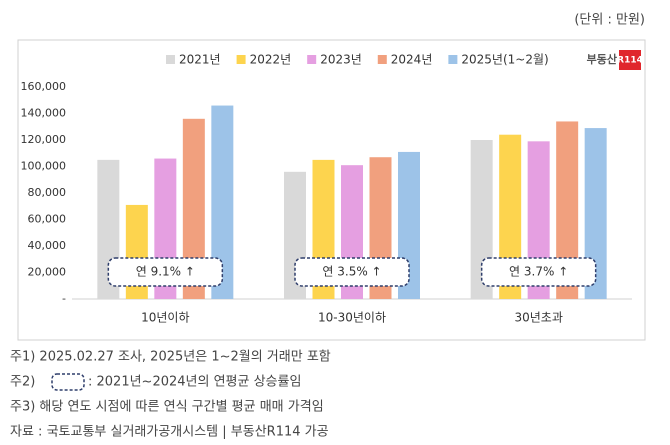  What do you see at coordinates (200, 60) in the screenshot?
I see `legend-label: 2021년` at bounding box center [200, 60].